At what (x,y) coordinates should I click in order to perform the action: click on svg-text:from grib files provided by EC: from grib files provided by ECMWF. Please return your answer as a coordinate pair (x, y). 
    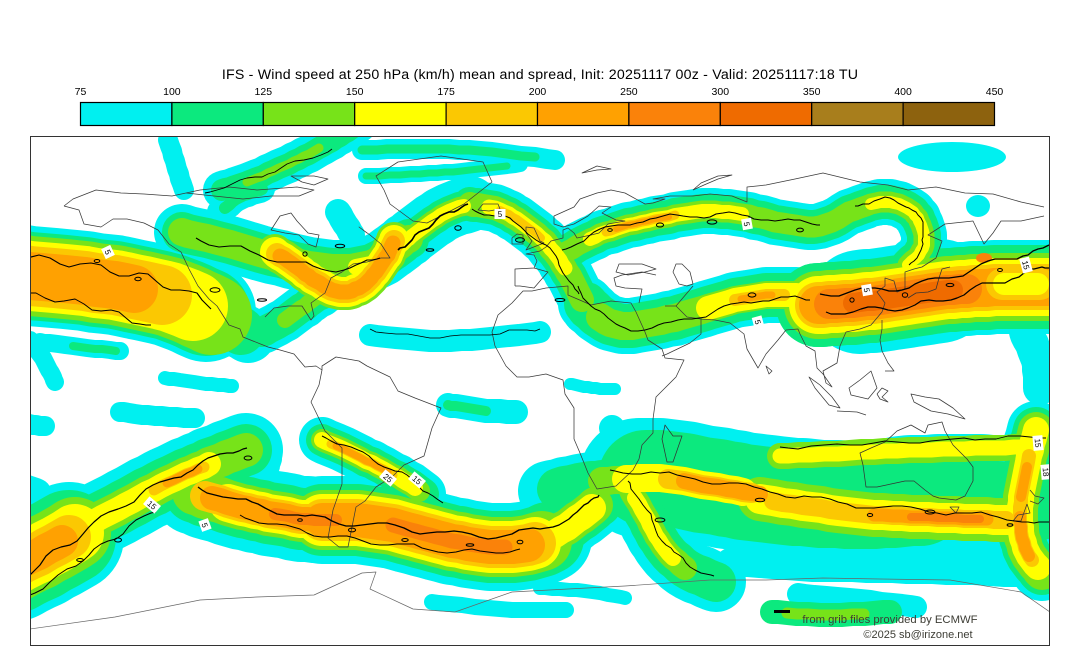
    Looking at the image, I should click on (889, 620).